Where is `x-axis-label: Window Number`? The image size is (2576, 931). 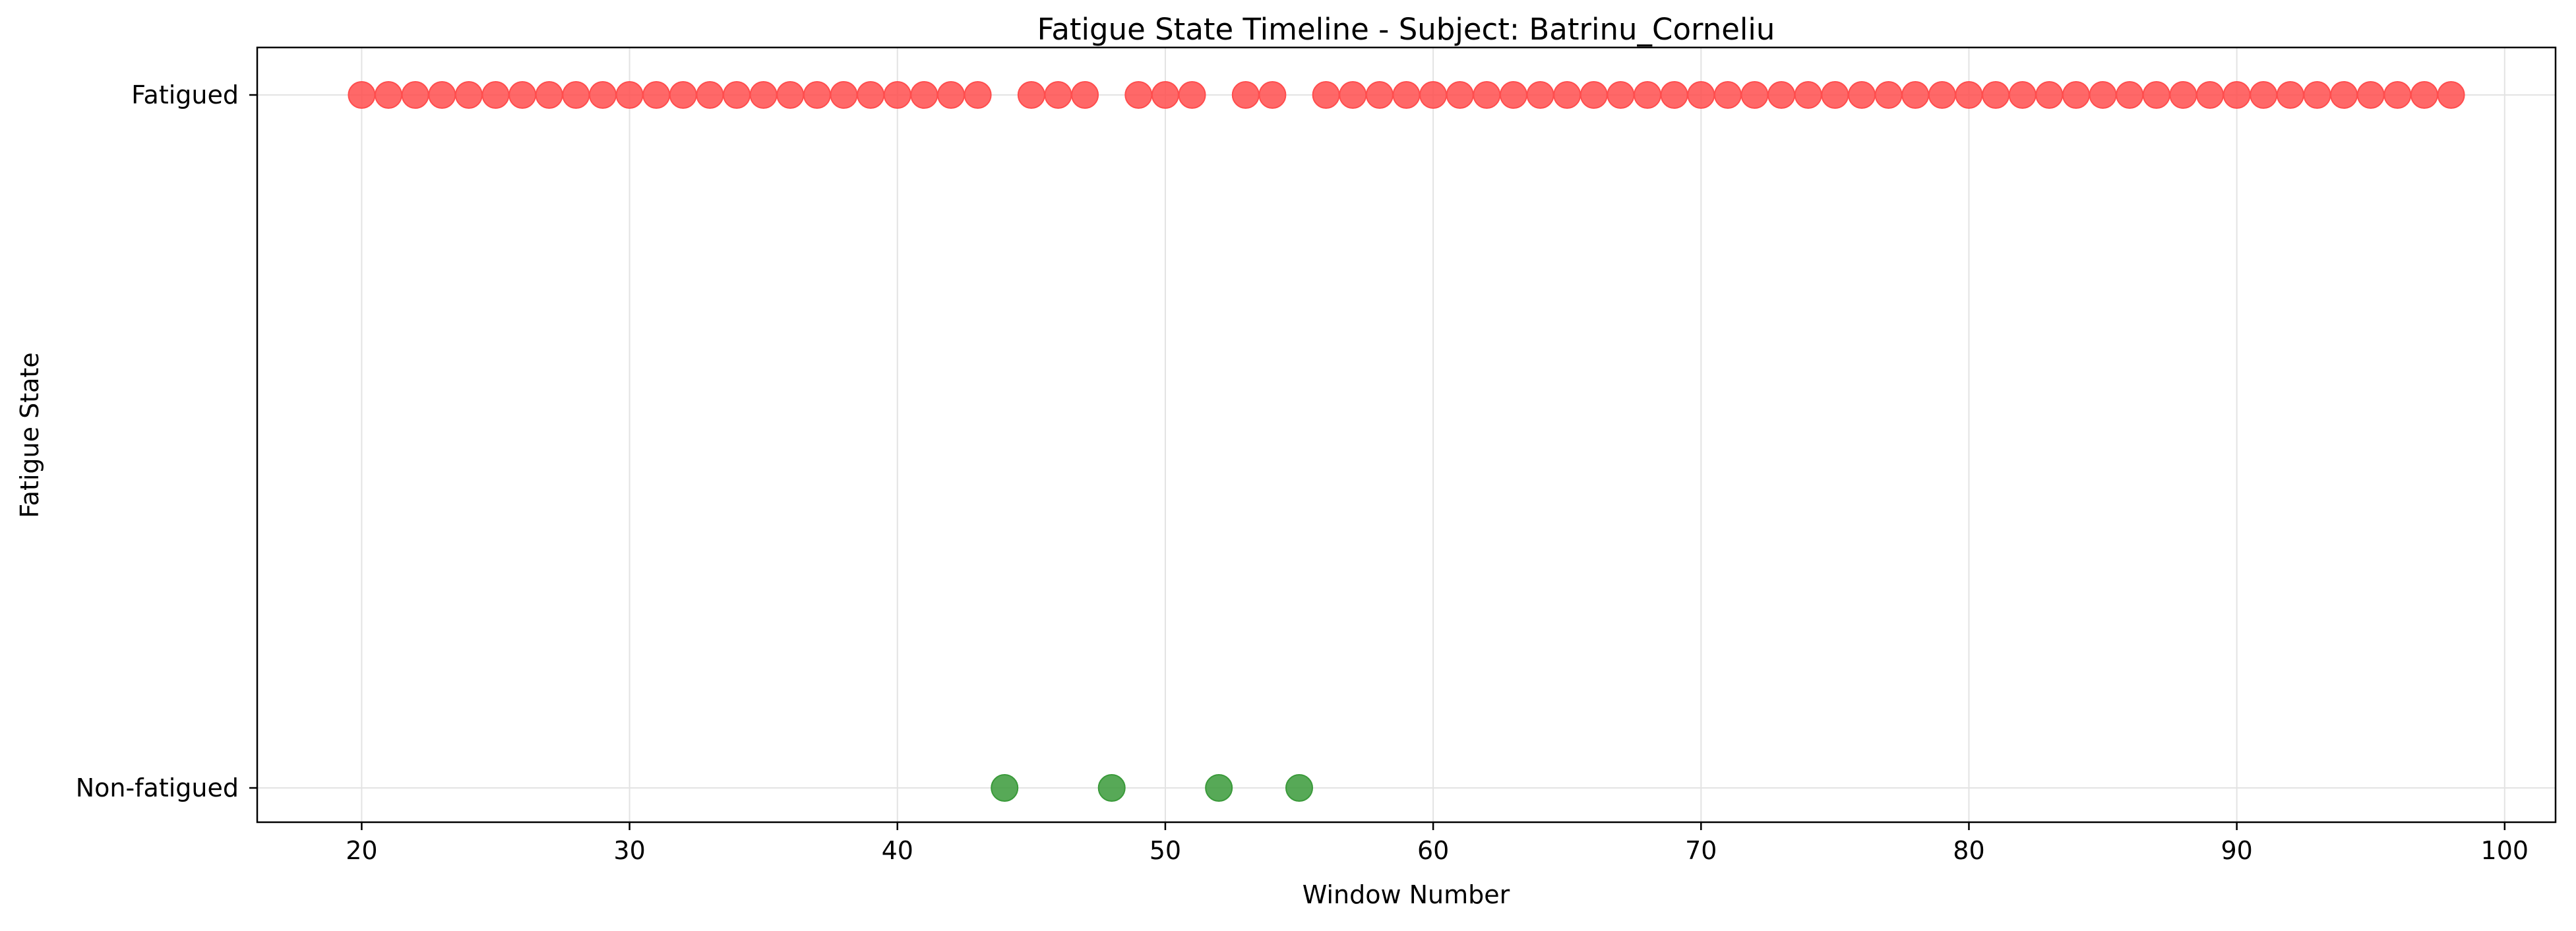 x-axis-label: Window Number is located at coordinates (1406, 894).